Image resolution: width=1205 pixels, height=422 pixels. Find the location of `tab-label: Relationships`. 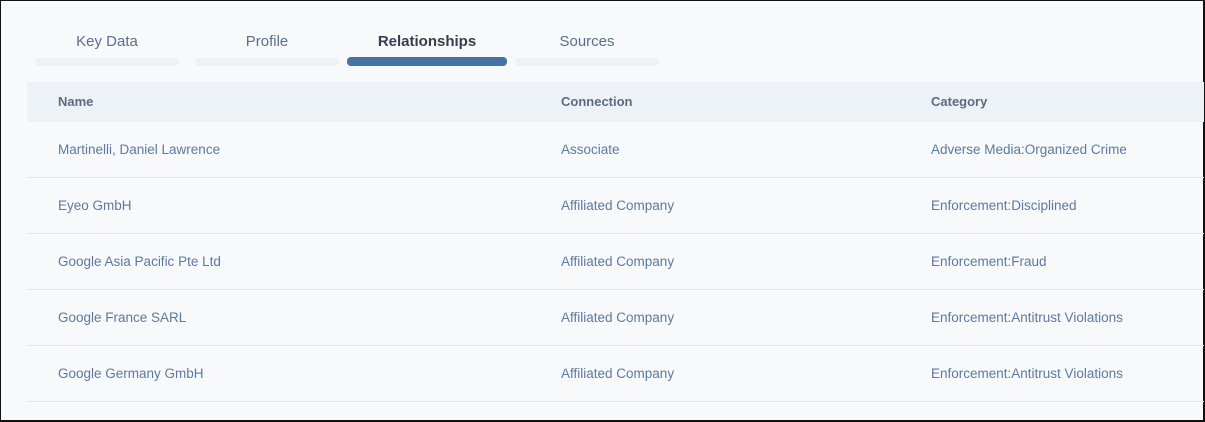

tab-label: Relationships is located at coordinates (427, 41).